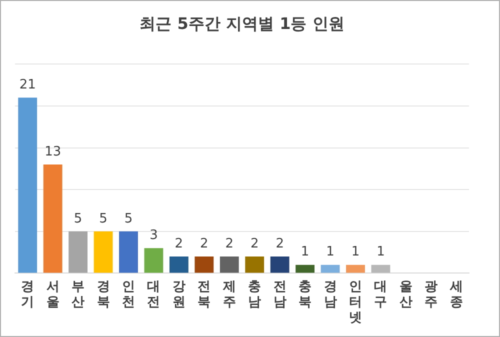 Image resolution: width=500 pixels, height=337 pixels. Describe the element at coordinates (27, 294) in the screenshot. I see `x-tick-label: 경기` at that location.